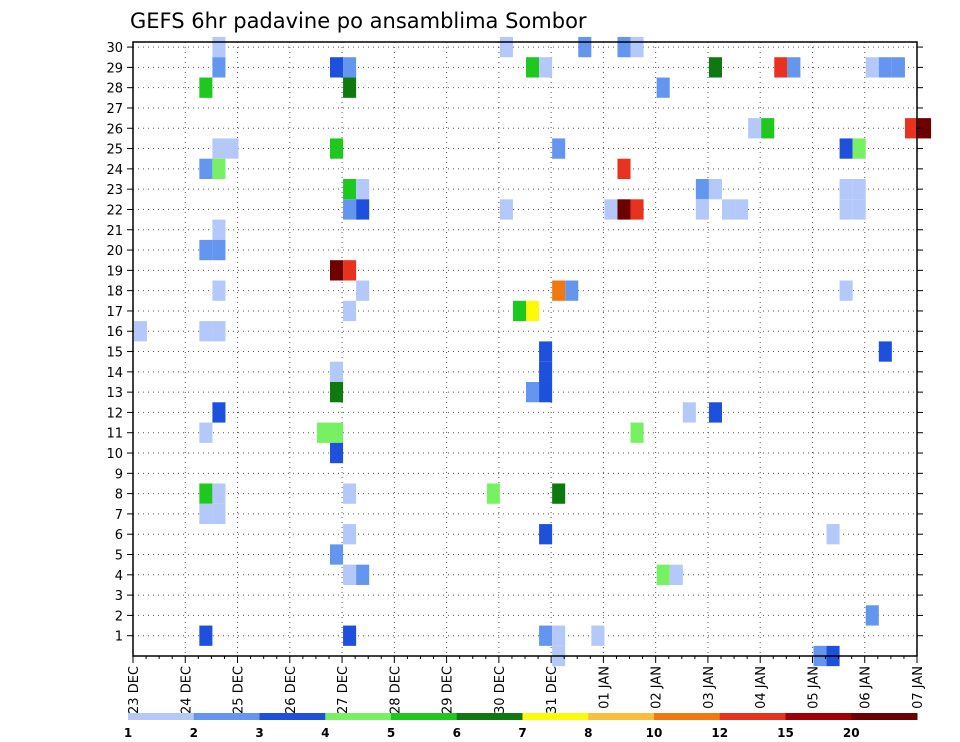  I want to click on legend-label: 2, so click(194, 733).